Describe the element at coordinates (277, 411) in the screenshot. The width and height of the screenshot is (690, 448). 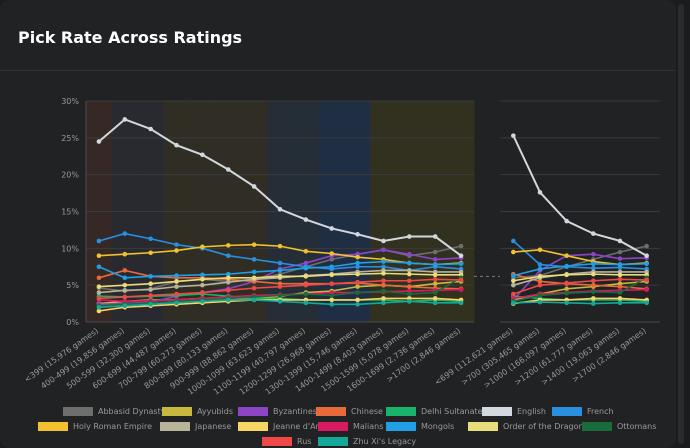
I see `legend-item-byzantines: Byzantines` at that location.